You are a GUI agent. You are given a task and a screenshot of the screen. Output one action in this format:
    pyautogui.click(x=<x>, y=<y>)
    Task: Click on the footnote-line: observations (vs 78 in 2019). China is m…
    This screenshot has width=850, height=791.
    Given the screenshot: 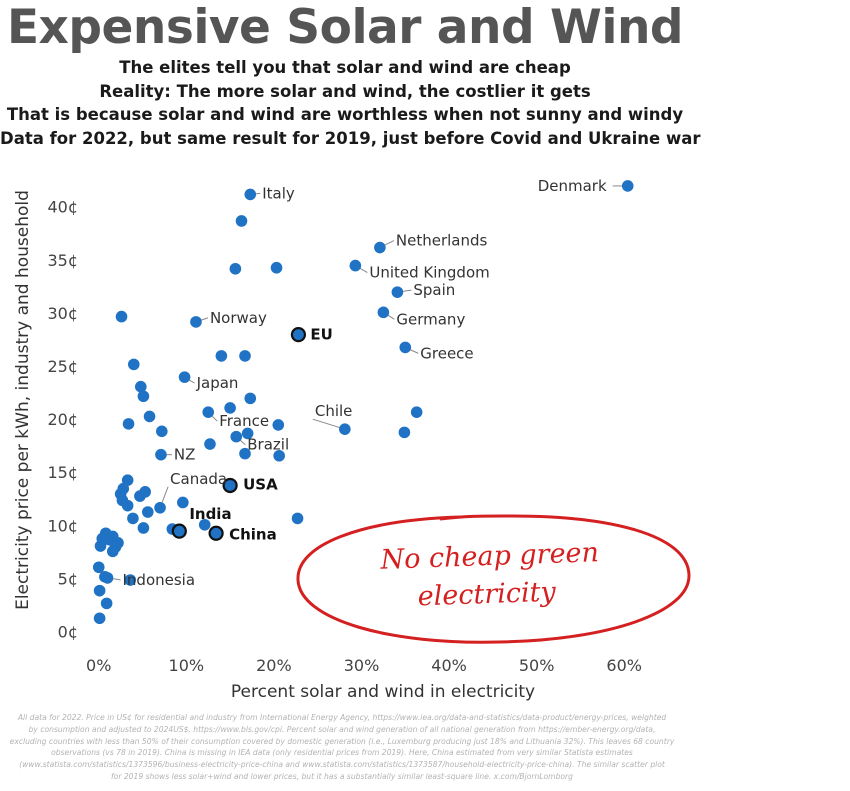 What is the action you would take?
    pyautogui.click(x=342, y=753)
    